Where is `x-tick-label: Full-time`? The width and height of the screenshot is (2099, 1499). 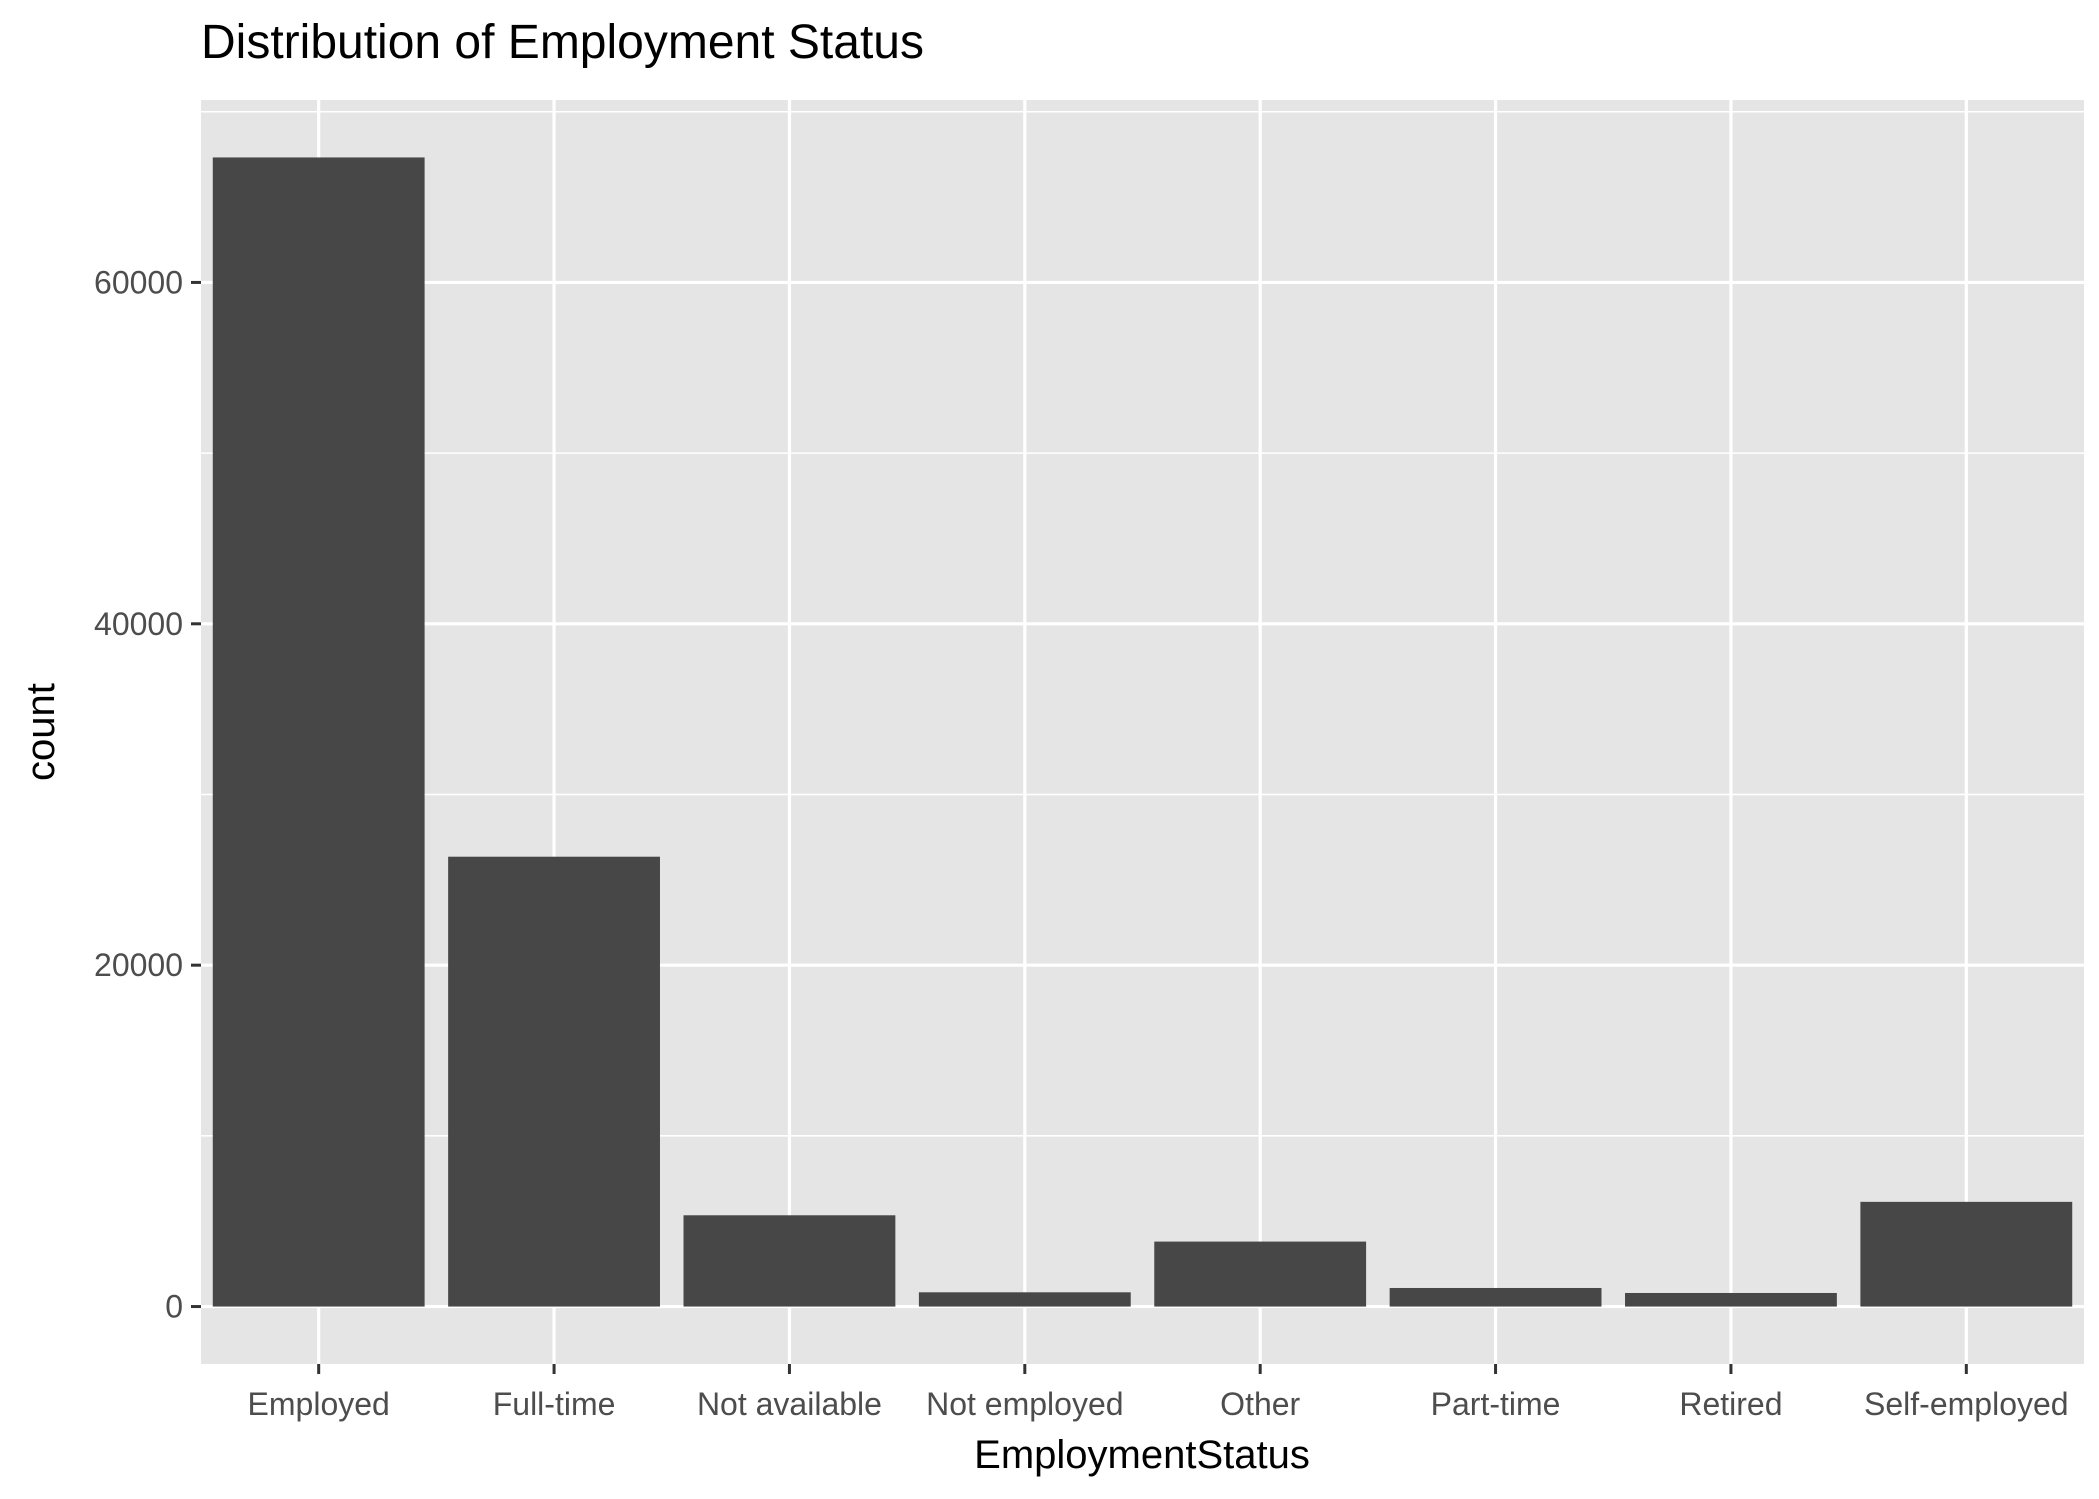
x-tick-label: Full-time is located at coordinates (554, 1404).